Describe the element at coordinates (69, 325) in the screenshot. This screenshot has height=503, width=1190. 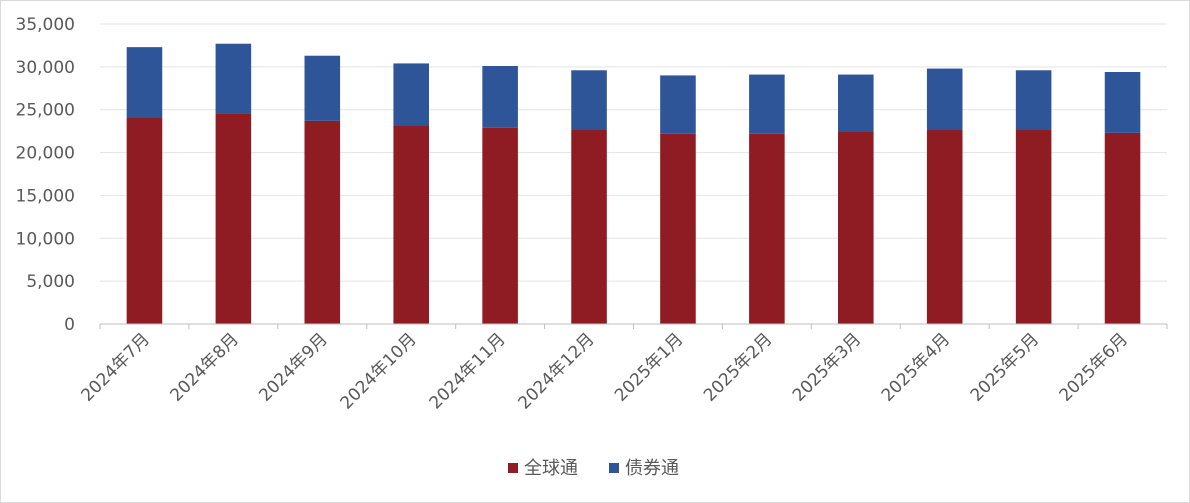
I see `y-tick-label: 0` at that location.